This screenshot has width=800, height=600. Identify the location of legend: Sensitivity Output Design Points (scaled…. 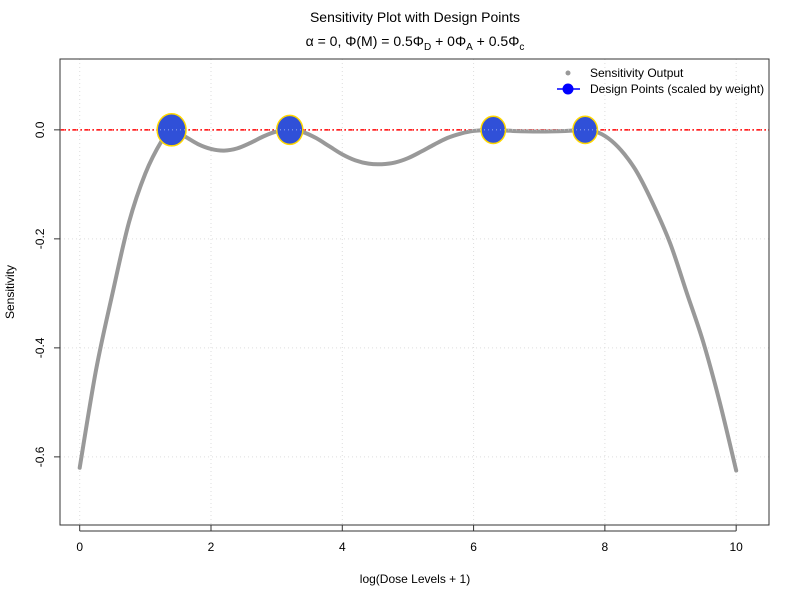
(660, 81).